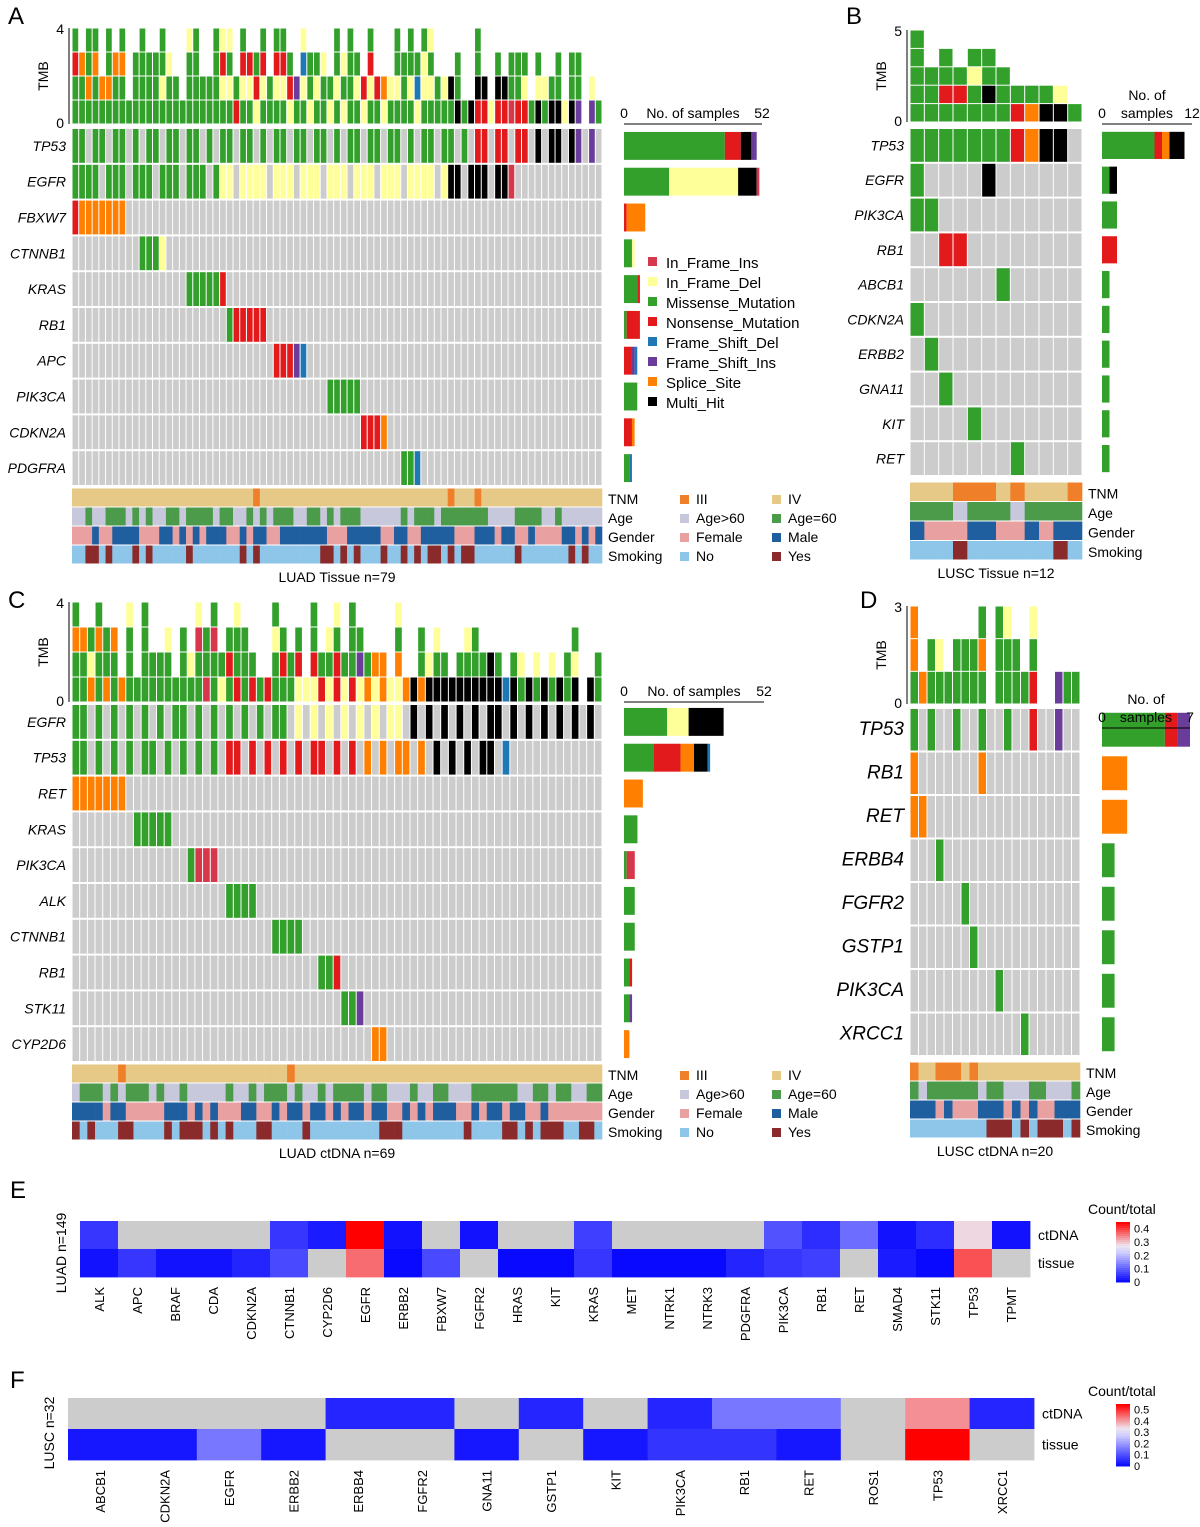 Image resolution: width=1200 pixels, height=1527 pixels. I want to click on samples-axis-title: No. of samples, so click(692, 113).